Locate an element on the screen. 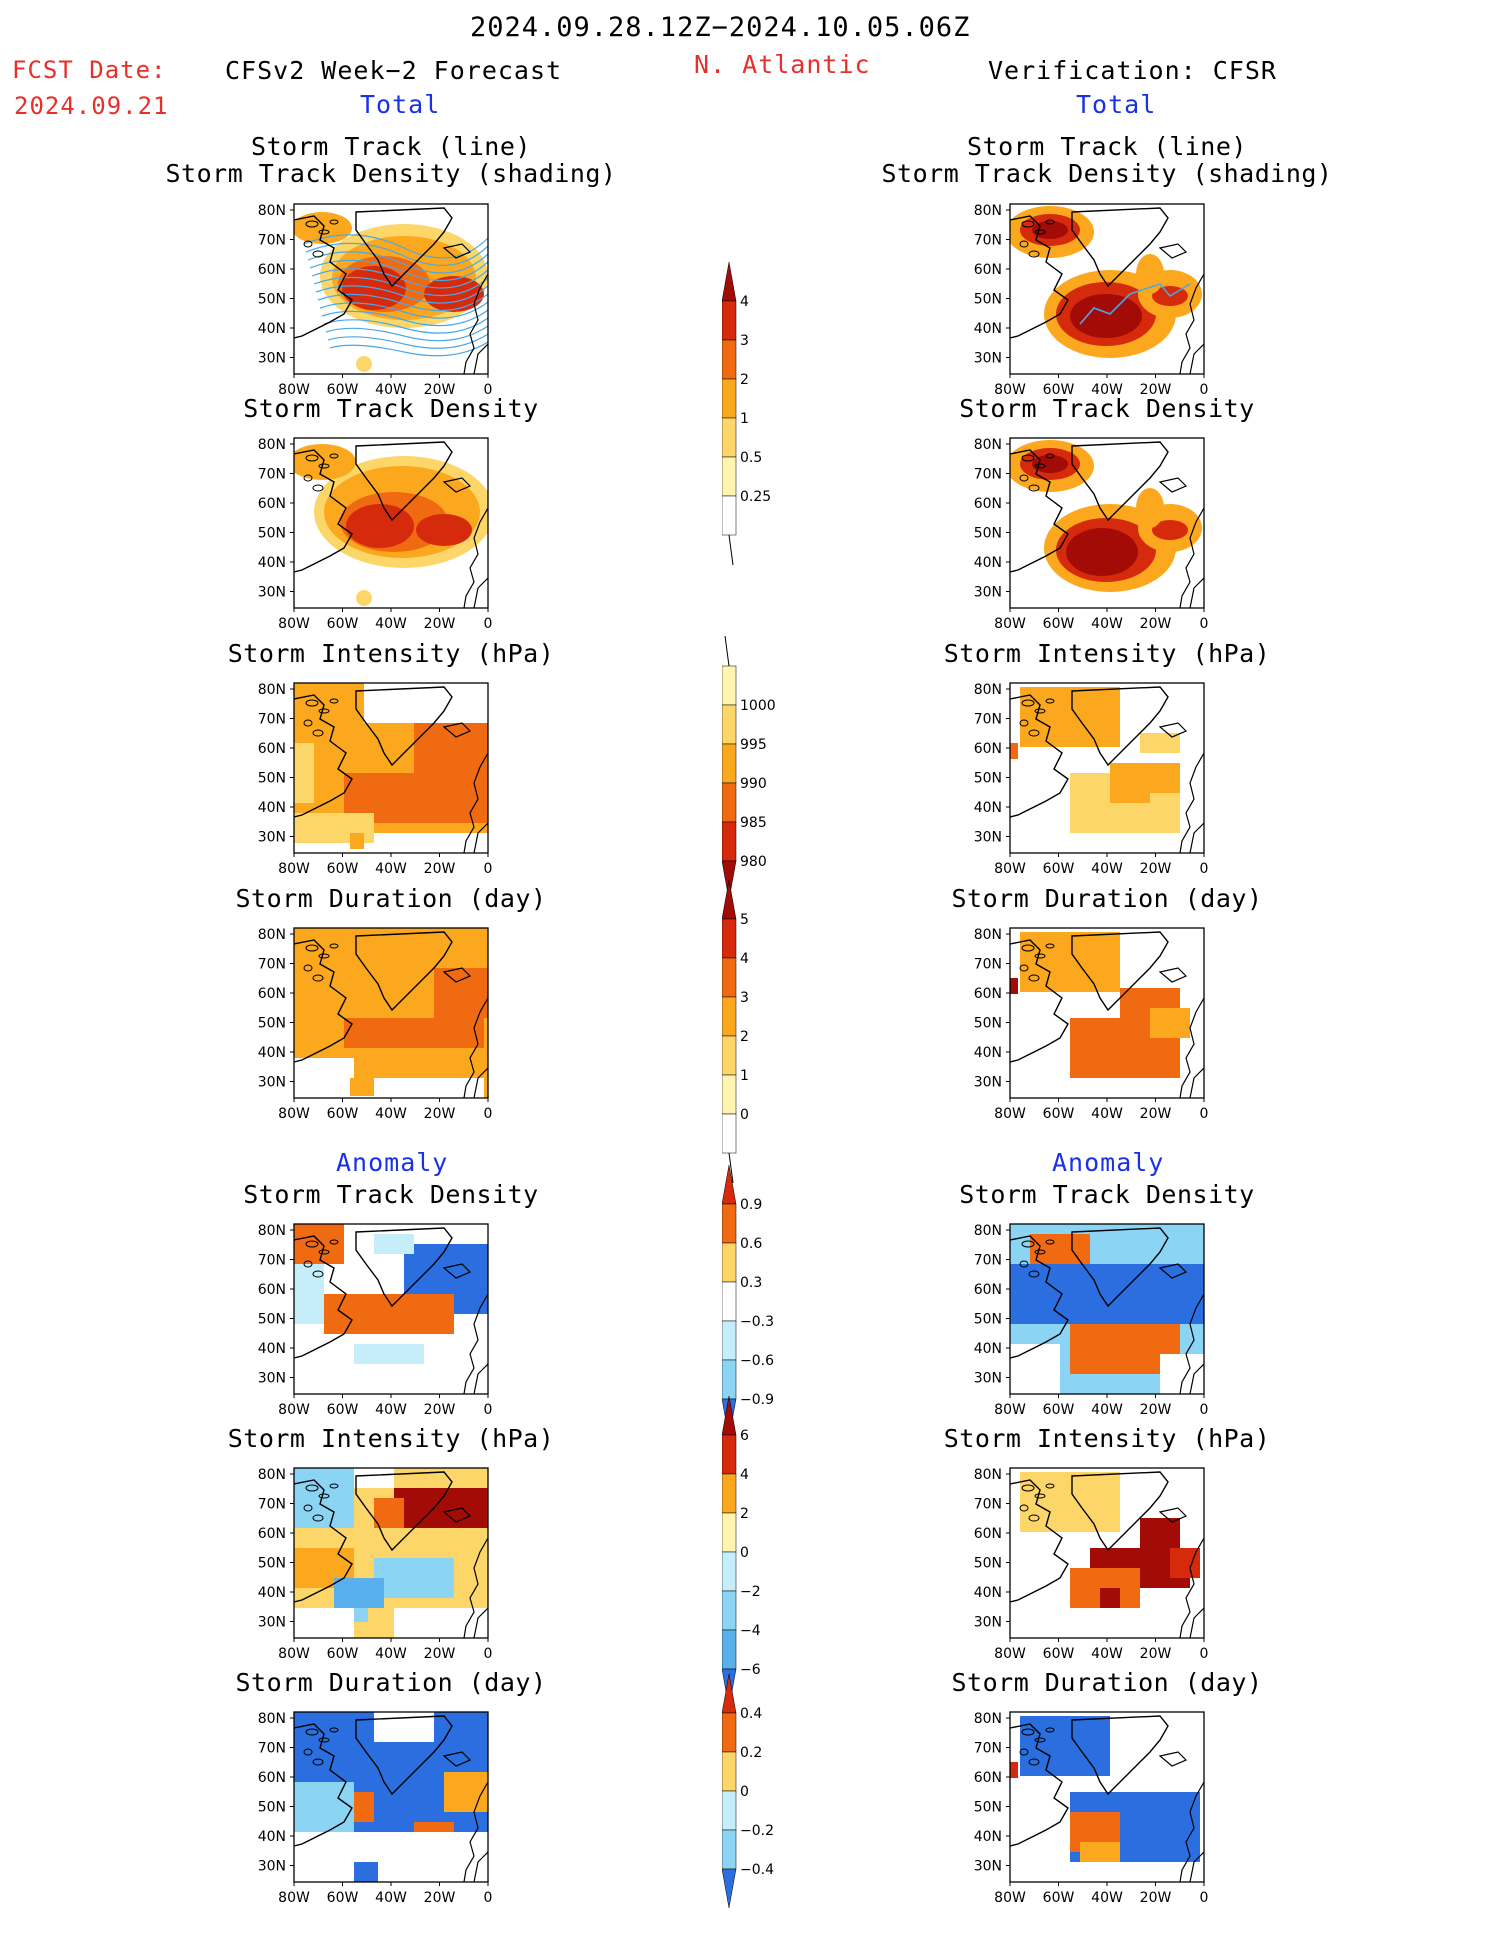  forecast-panel-5-title-0: Storm Intensity (hPa) is located at coordinates (391, 1438).